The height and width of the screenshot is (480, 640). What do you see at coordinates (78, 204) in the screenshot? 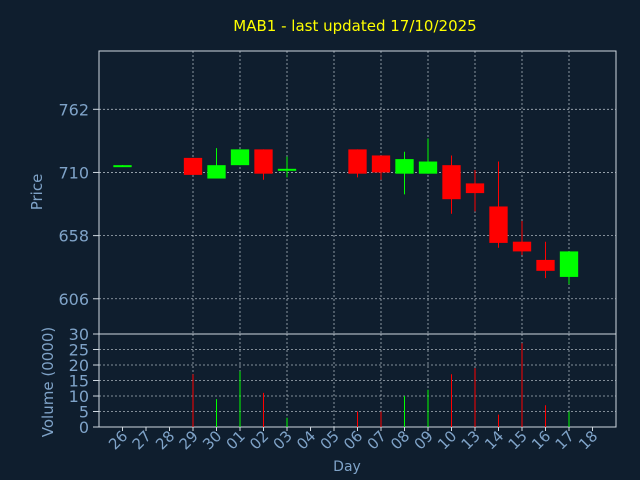
I see `price-axis: 762 710 658 606` at bounding box center [78, 204].